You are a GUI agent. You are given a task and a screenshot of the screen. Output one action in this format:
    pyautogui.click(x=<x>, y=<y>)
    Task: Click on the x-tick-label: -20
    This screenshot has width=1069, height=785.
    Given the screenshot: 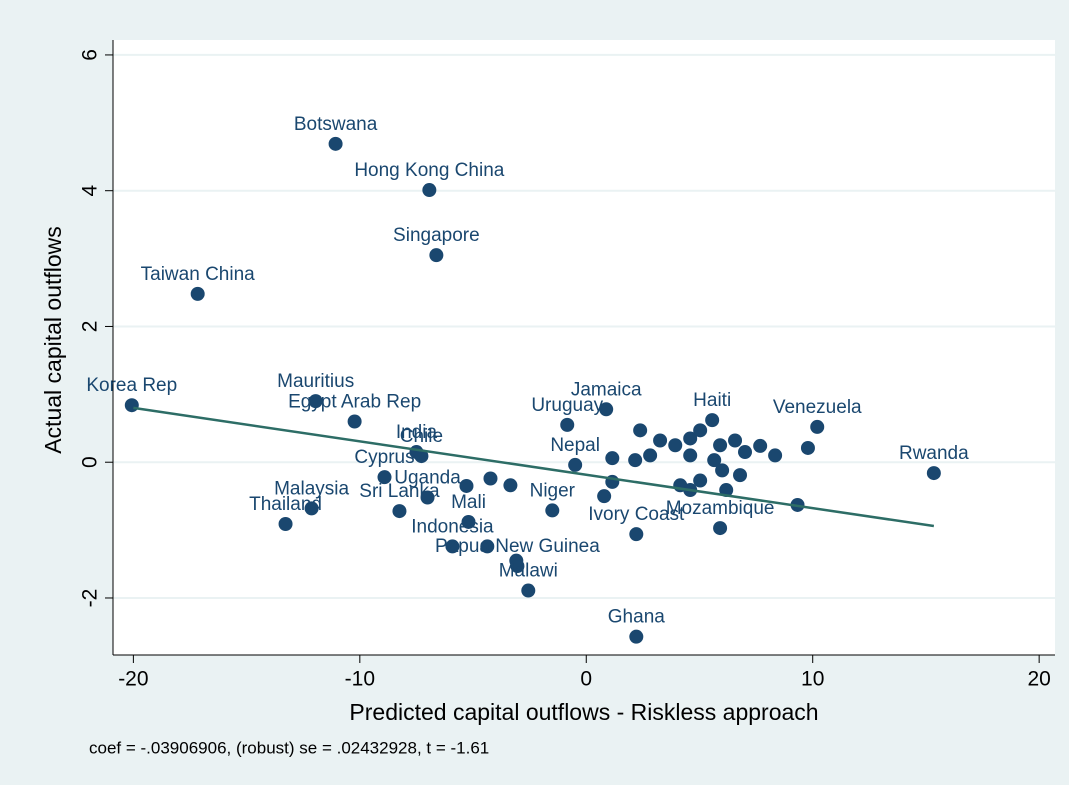 What is the action you would take?
    pyautogui.click(x=133, y=679)
    